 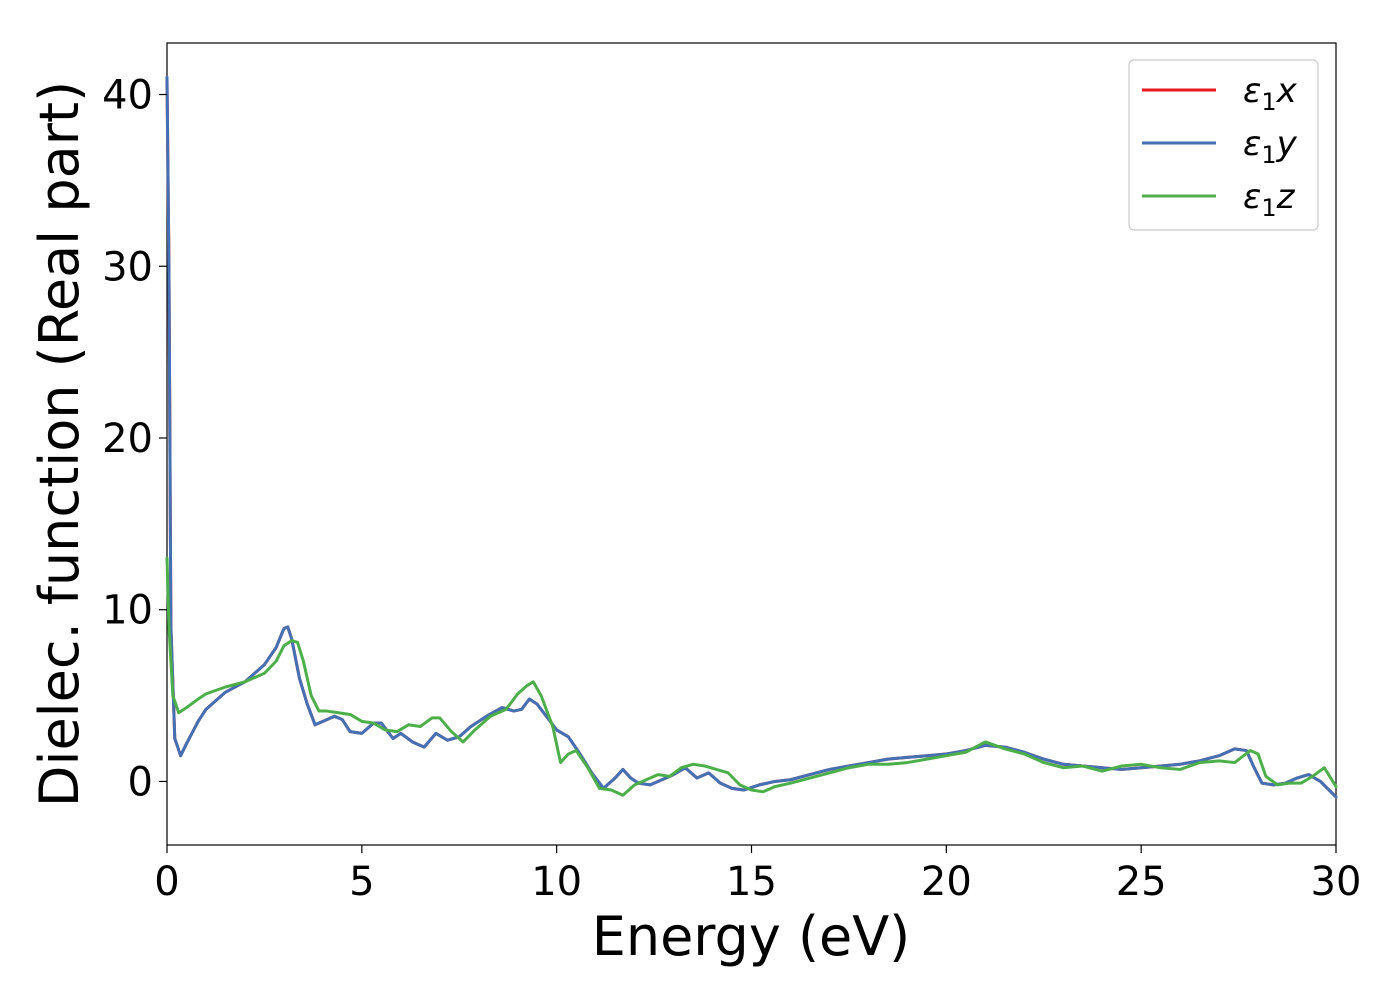 What do you see at coordinates (127, 267) in the screenshot?
I see `y-tick-label: 30` at bounding box center [127, 267].